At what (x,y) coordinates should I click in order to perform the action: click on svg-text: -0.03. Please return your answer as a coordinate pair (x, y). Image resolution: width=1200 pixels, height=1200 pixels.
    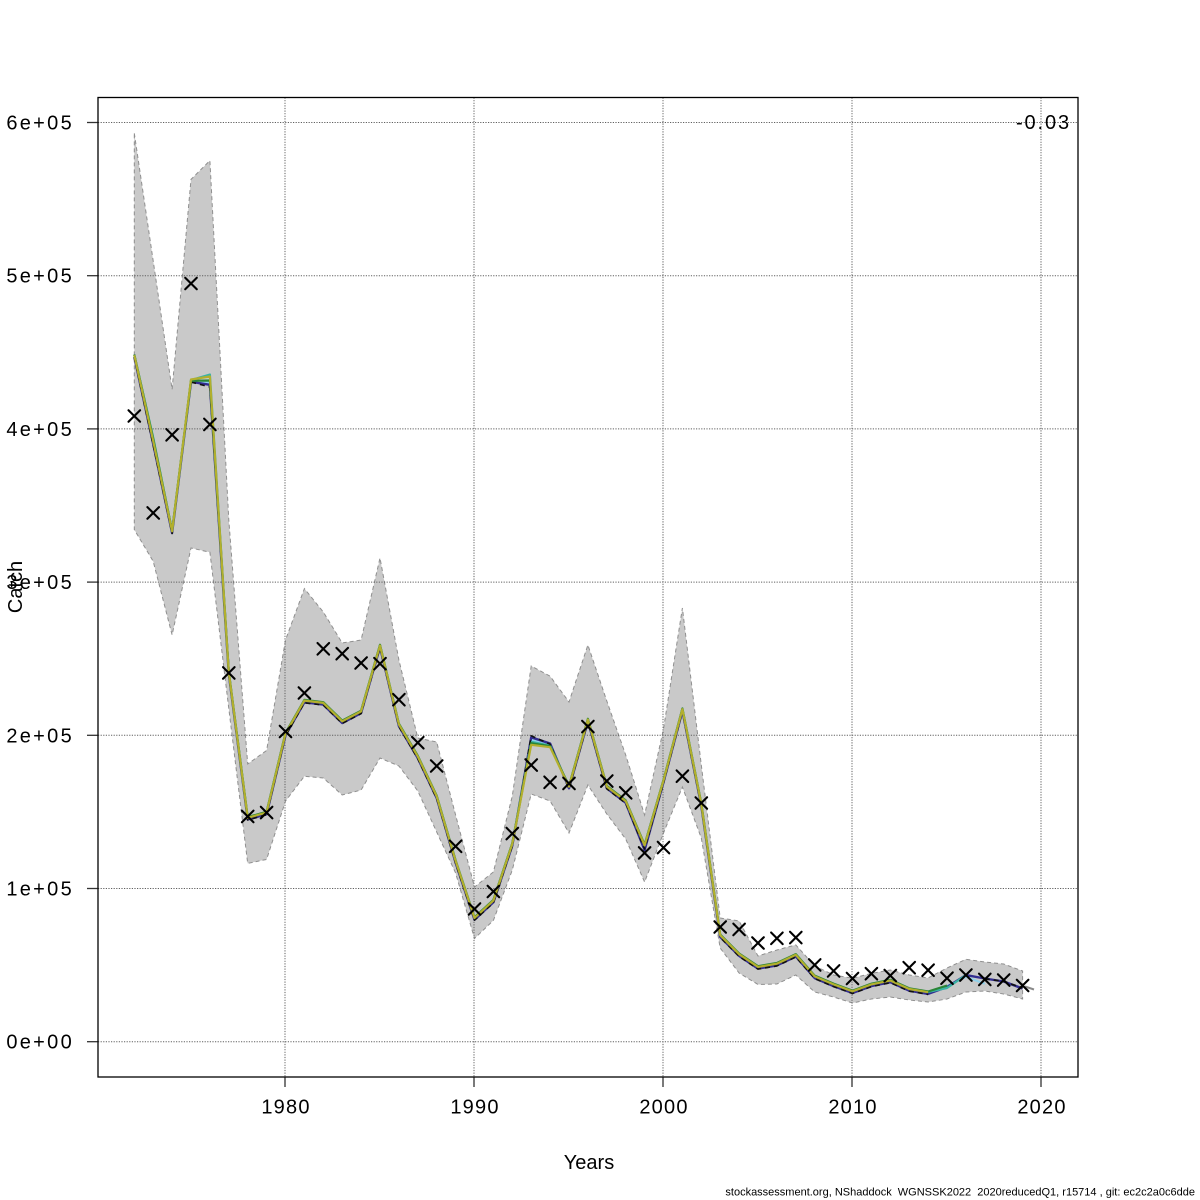
    Looking at the image, I should click on (1043, 123).